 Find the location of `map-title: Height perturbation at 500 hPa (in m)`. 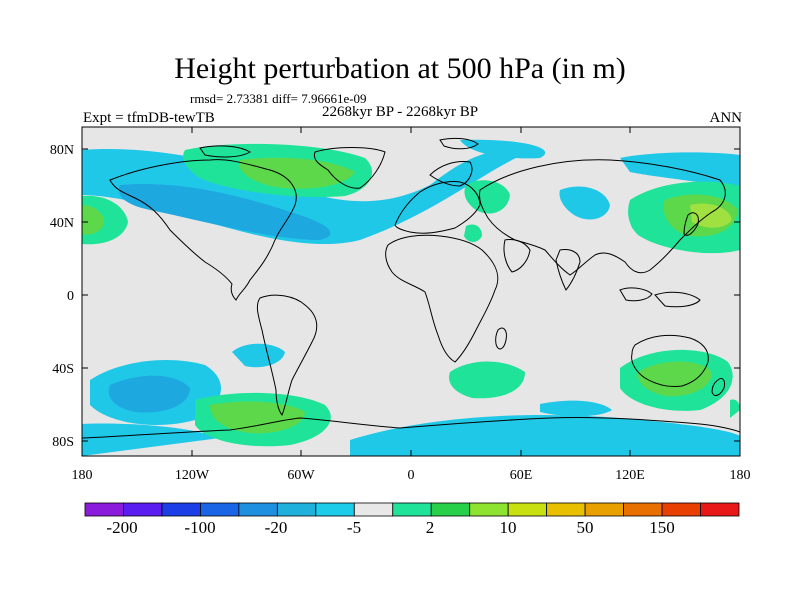

map-title: Height perturbation at 500 hPa (in m) is located at coordinates (400, 68).